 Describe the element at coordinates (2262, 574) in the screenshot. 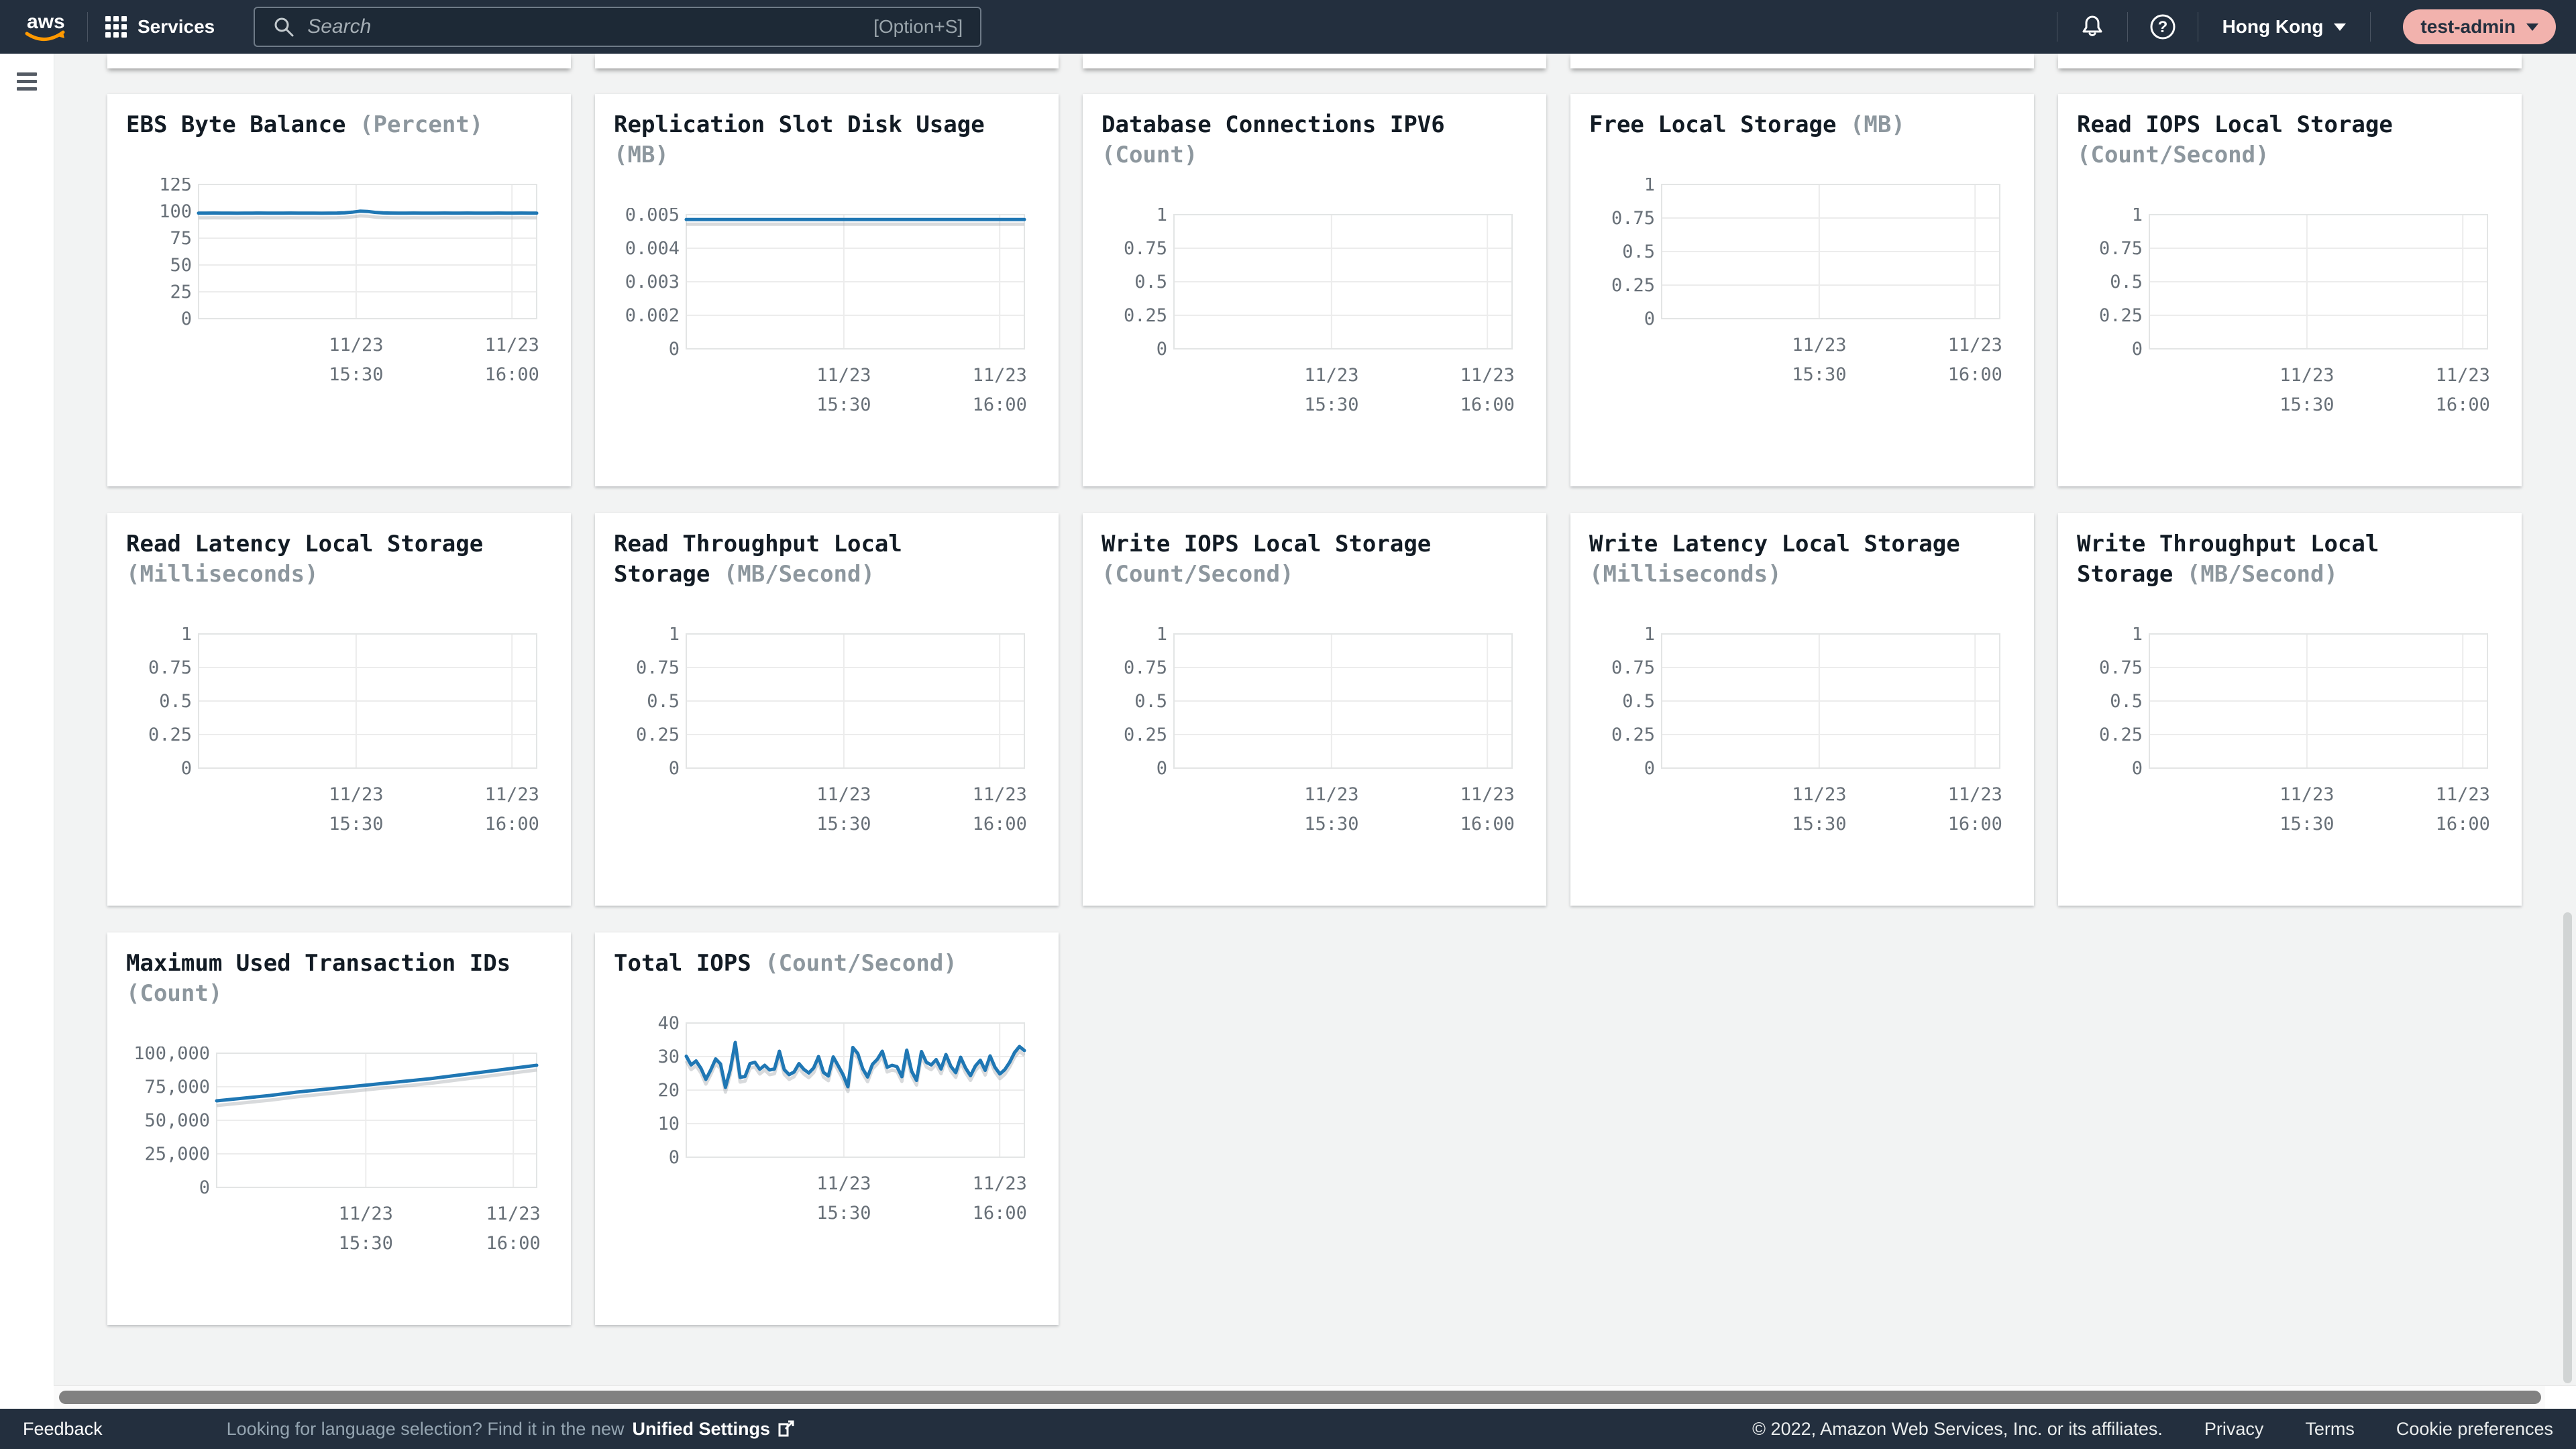

I see `chart-unit-text: (MB/Second)` at that location.